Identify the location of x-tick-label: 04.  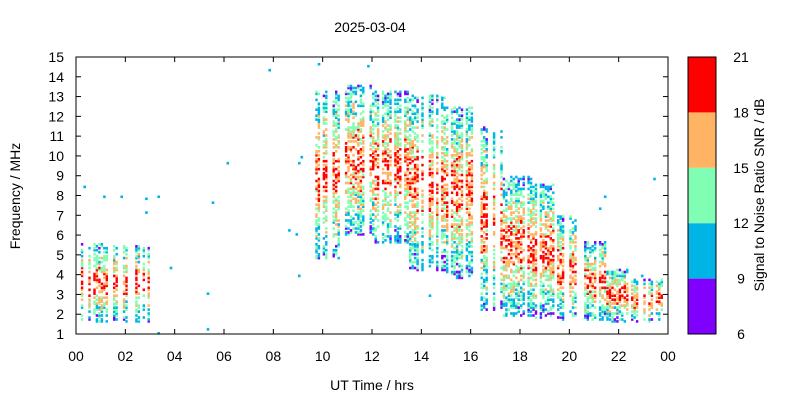
(175, 356).